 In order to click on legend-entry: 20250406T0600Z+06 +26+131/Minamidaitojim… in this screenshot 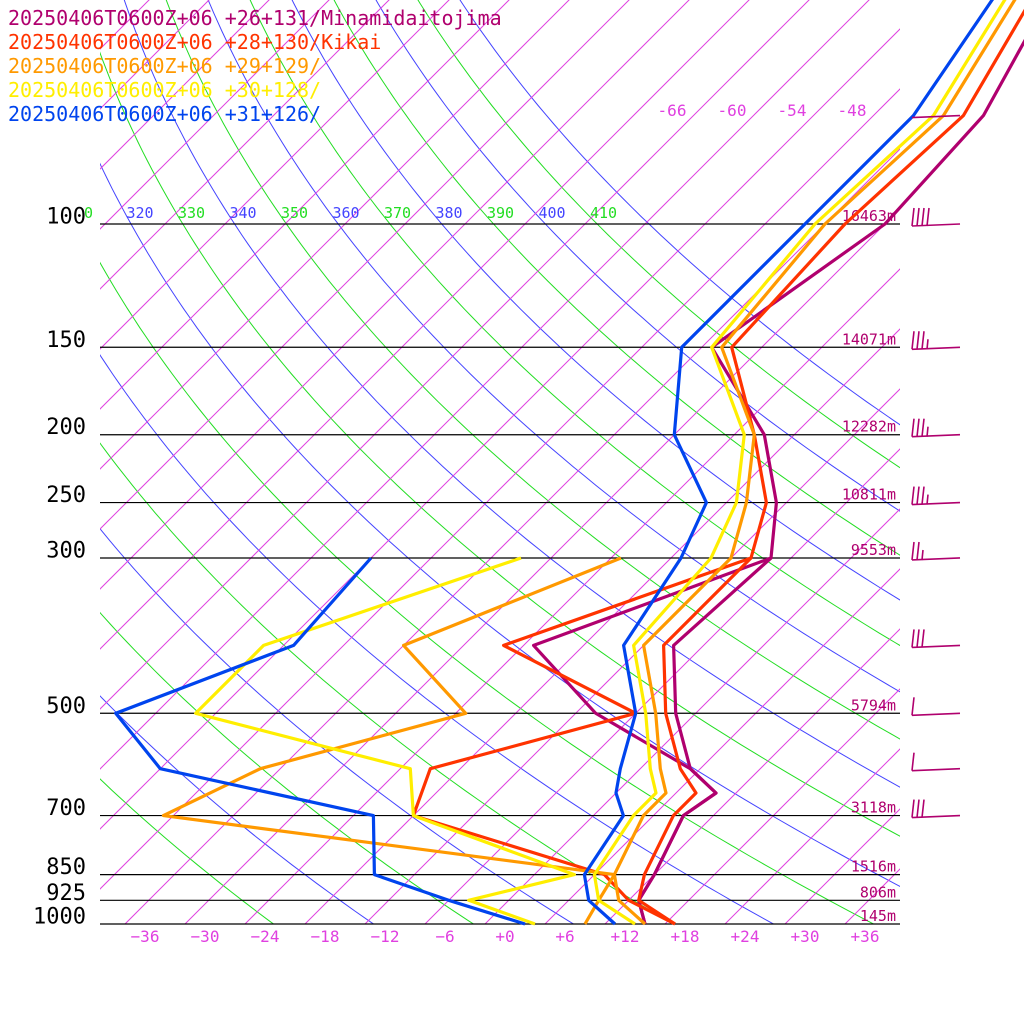, I will do `click(255, 18)`.